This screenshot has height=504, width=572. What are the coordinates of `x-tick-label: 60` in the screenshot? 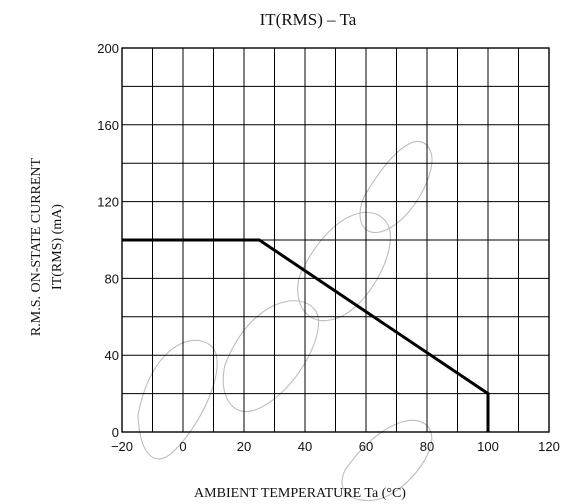 It's located at (366, 446).